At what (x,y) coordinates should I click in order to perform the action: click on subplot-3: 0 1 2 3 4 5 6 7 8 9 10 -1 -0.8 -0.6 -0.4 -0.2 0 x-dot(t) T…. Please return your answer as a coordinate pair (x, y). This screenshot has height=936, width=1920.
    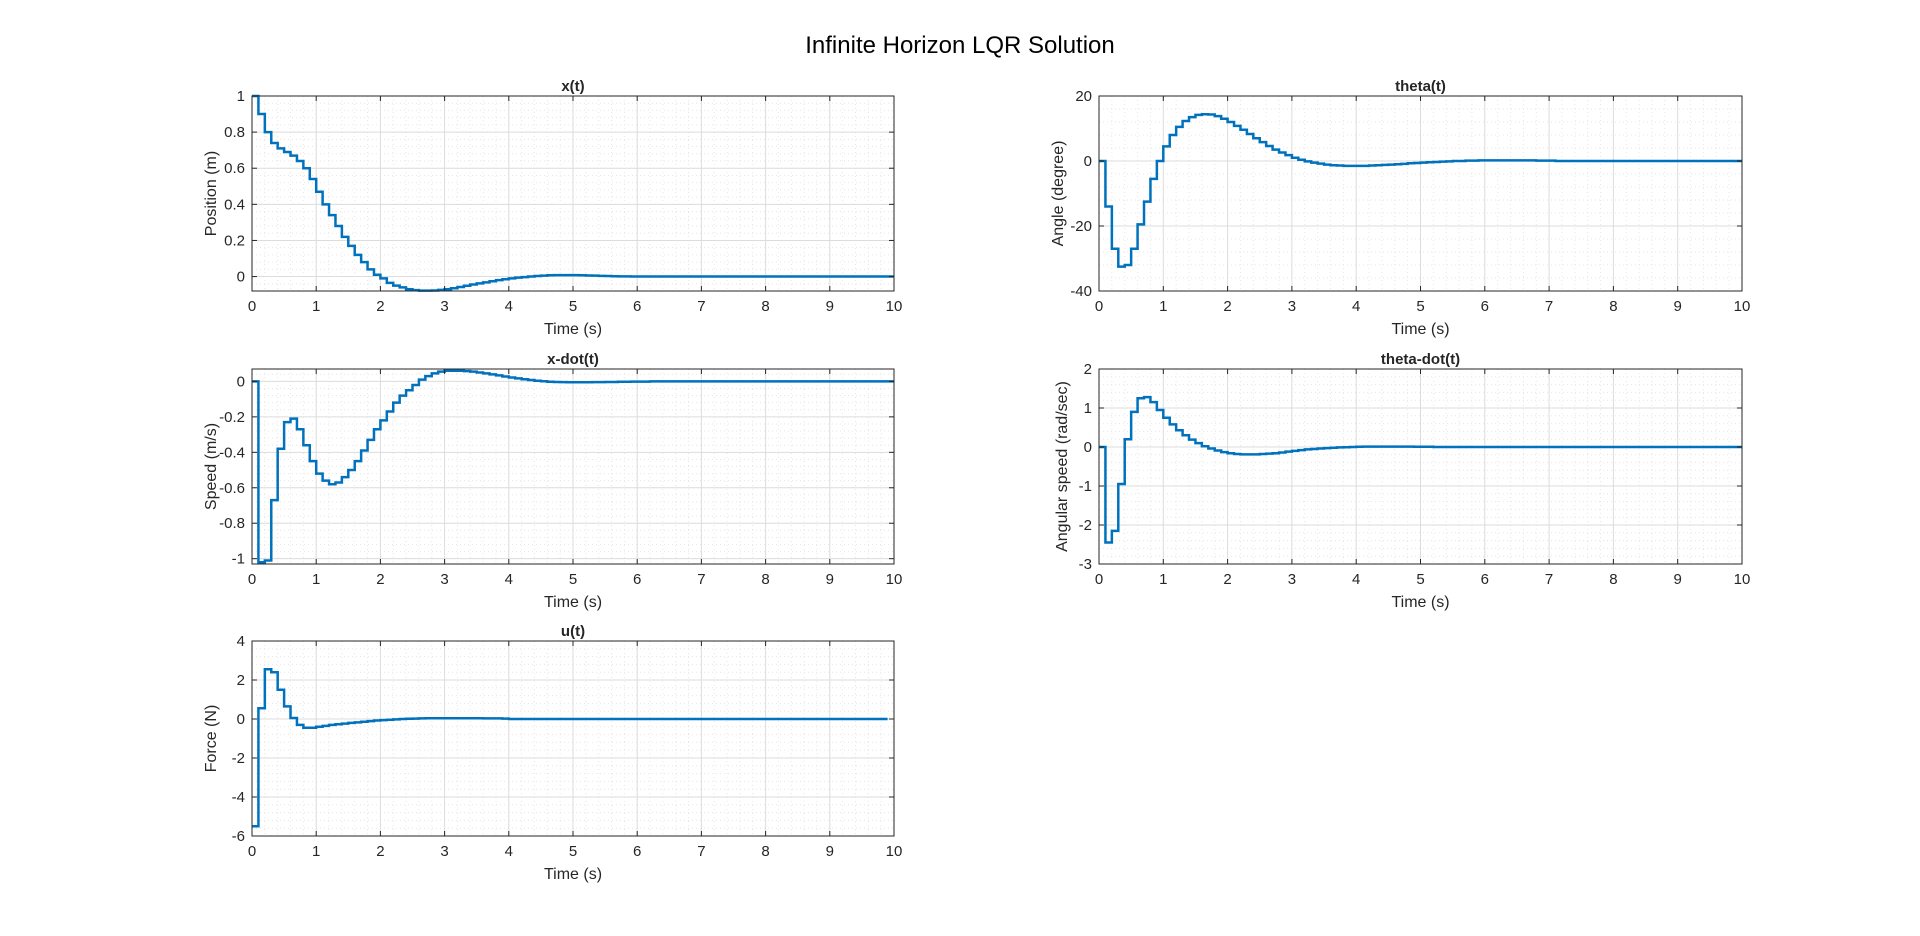
    Looking at the image, I should click on (552, 481).